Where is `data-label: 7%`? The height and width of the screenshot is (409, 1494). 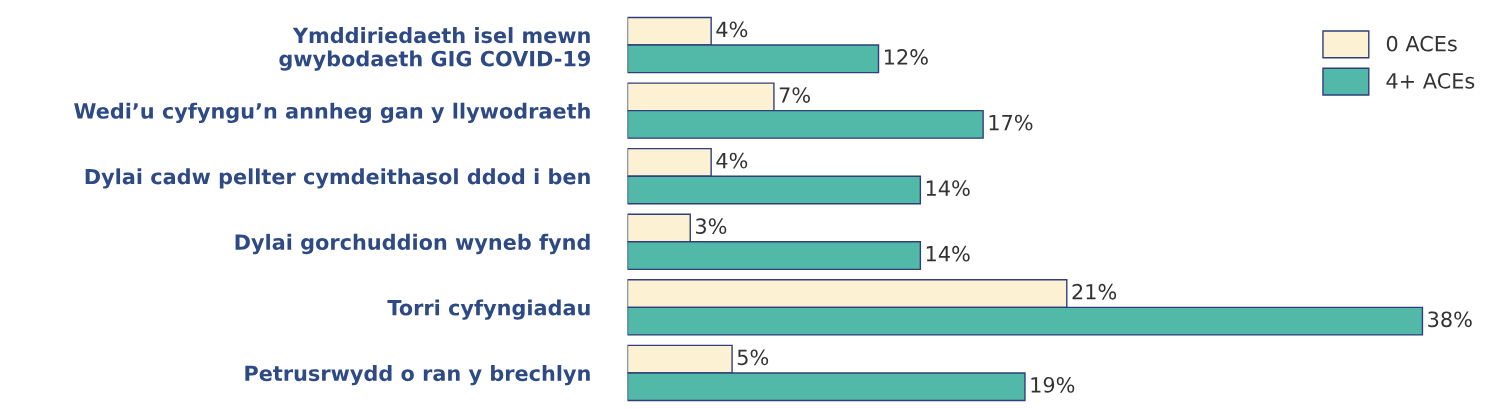 data-label: 7% is located at coordinates (794, 95).